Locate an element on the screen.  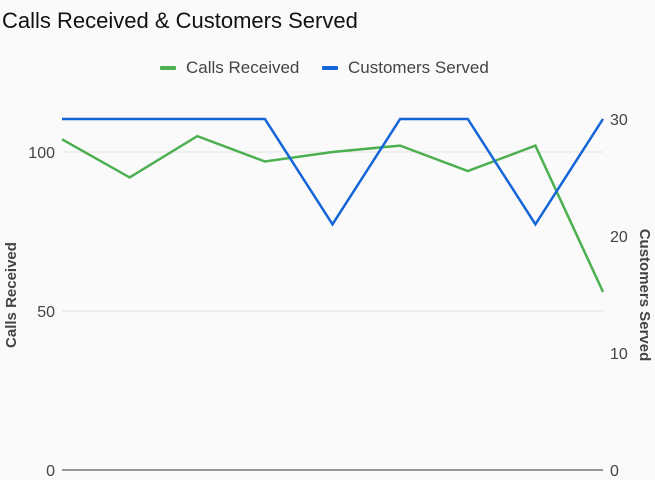
right-tick-label: 20 is located at coordinates (619, 237).